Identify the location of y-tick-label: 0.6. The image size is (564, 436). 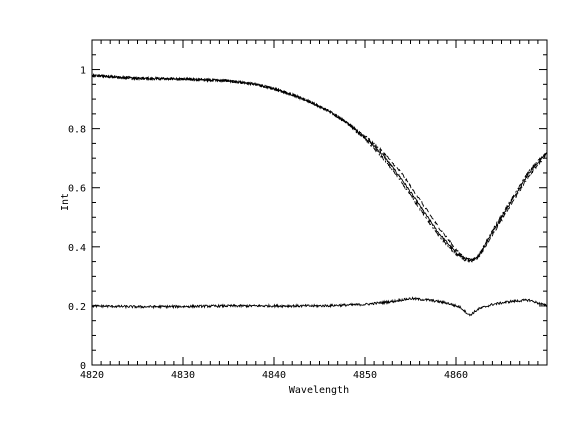
(77, 189).